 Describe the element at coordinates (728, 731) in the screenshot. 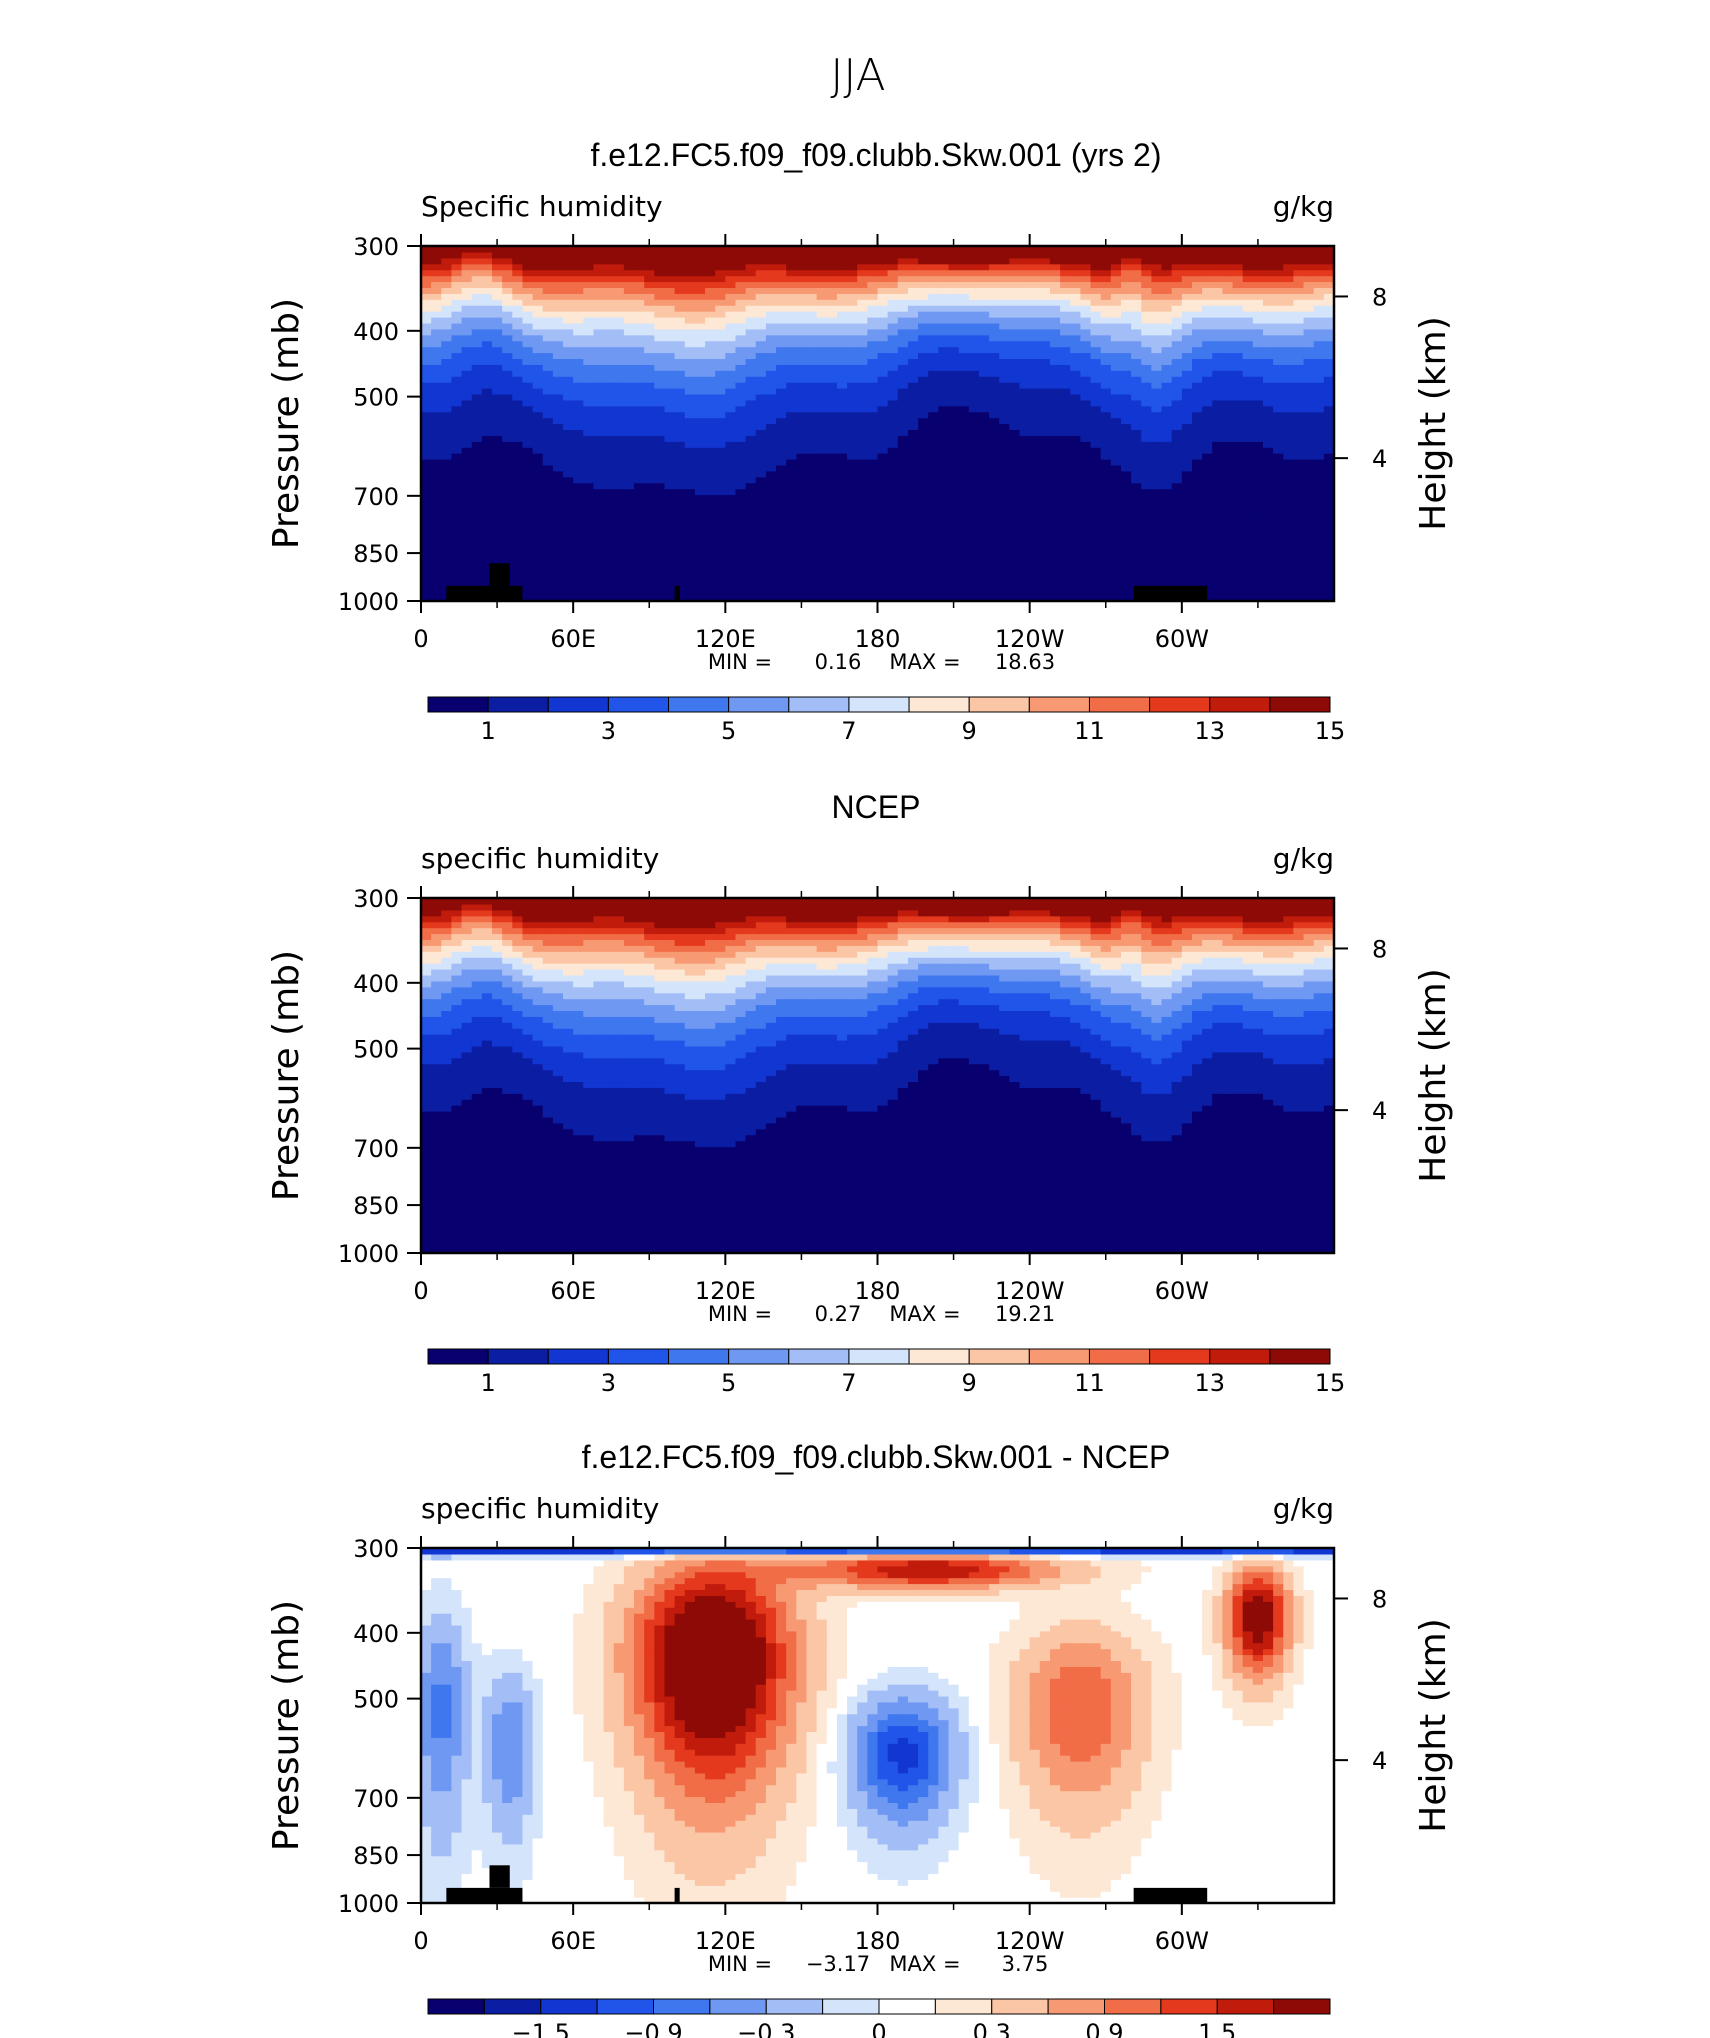

I see `colorbar-label: 5` at that location.